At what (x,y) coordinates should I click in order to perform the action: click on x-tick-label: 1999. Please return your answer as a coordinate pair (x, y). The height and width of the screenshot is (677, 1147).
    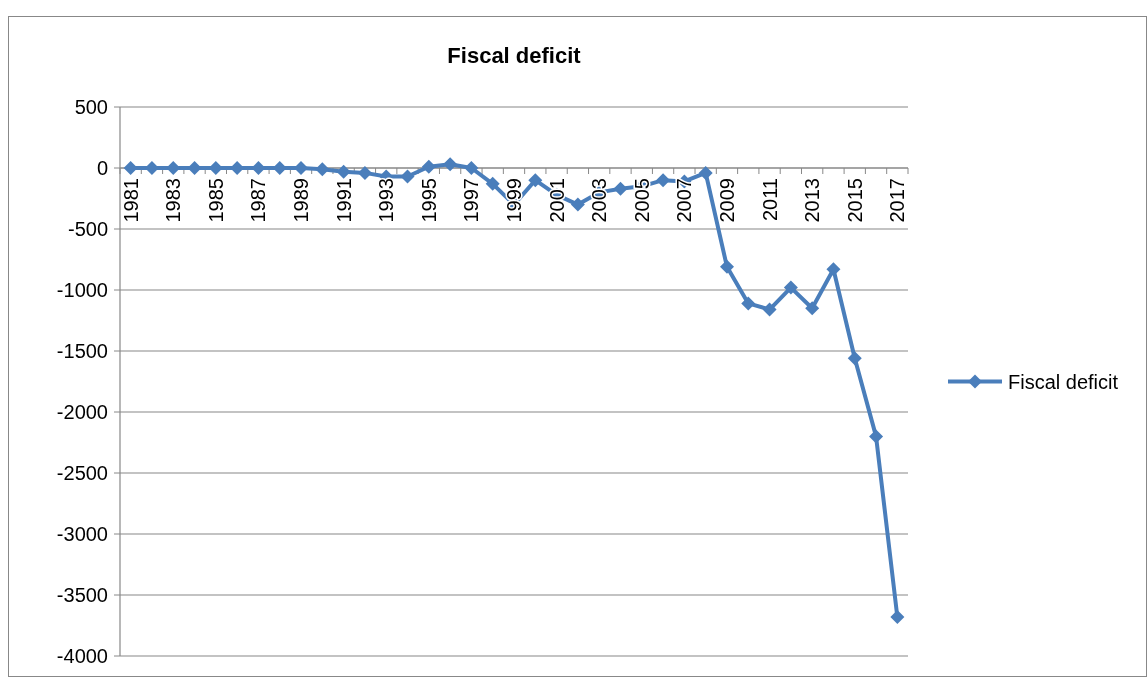
    Looking at the image, I should click on (514, 200).